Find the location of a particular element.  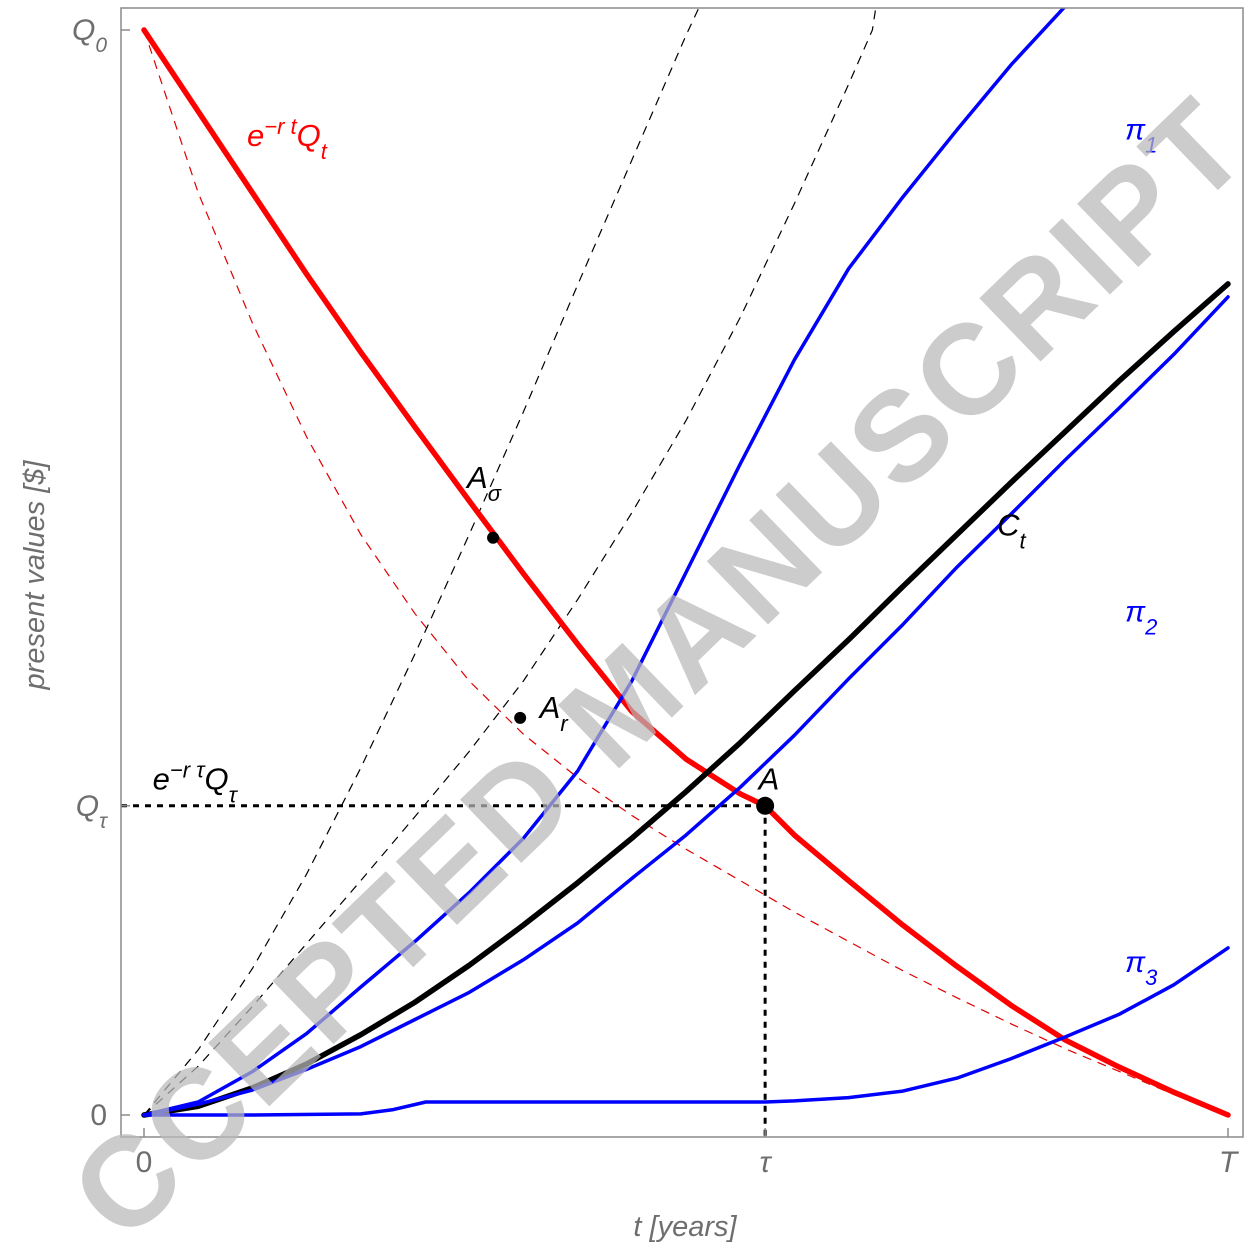

annotation-1: e−r tQt is located at coordinates (287, 139).